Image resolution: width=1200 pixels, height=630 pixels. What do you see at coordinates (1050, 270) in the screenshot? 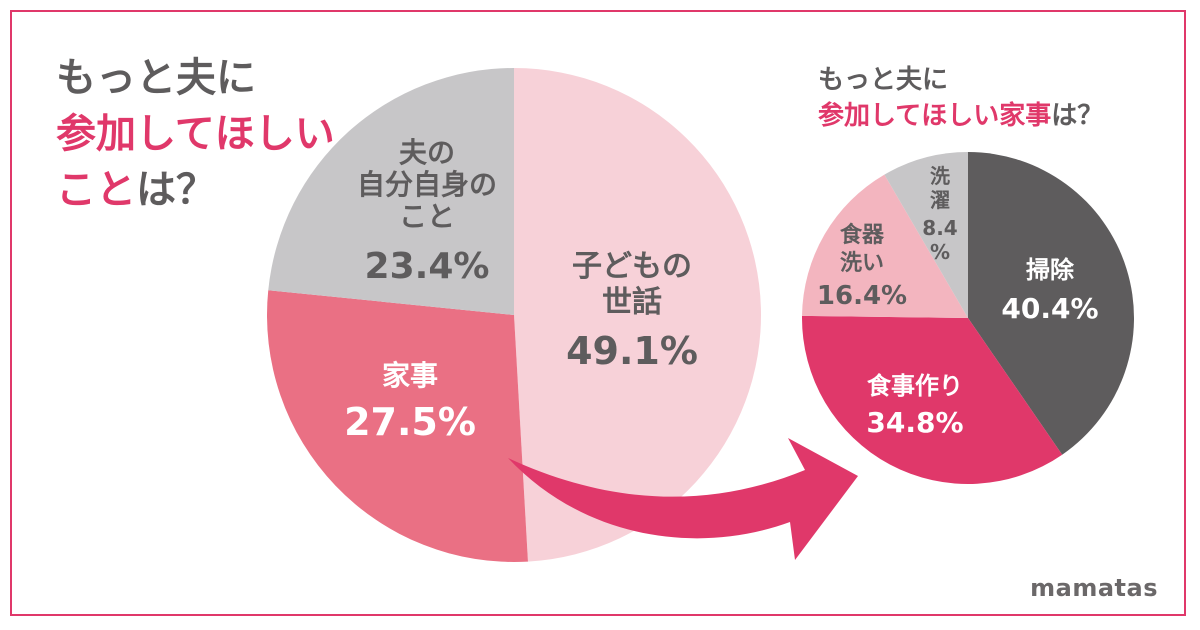
I see `slice-label-cleaning-0: 掃除` at bounding box center [1050, 270].